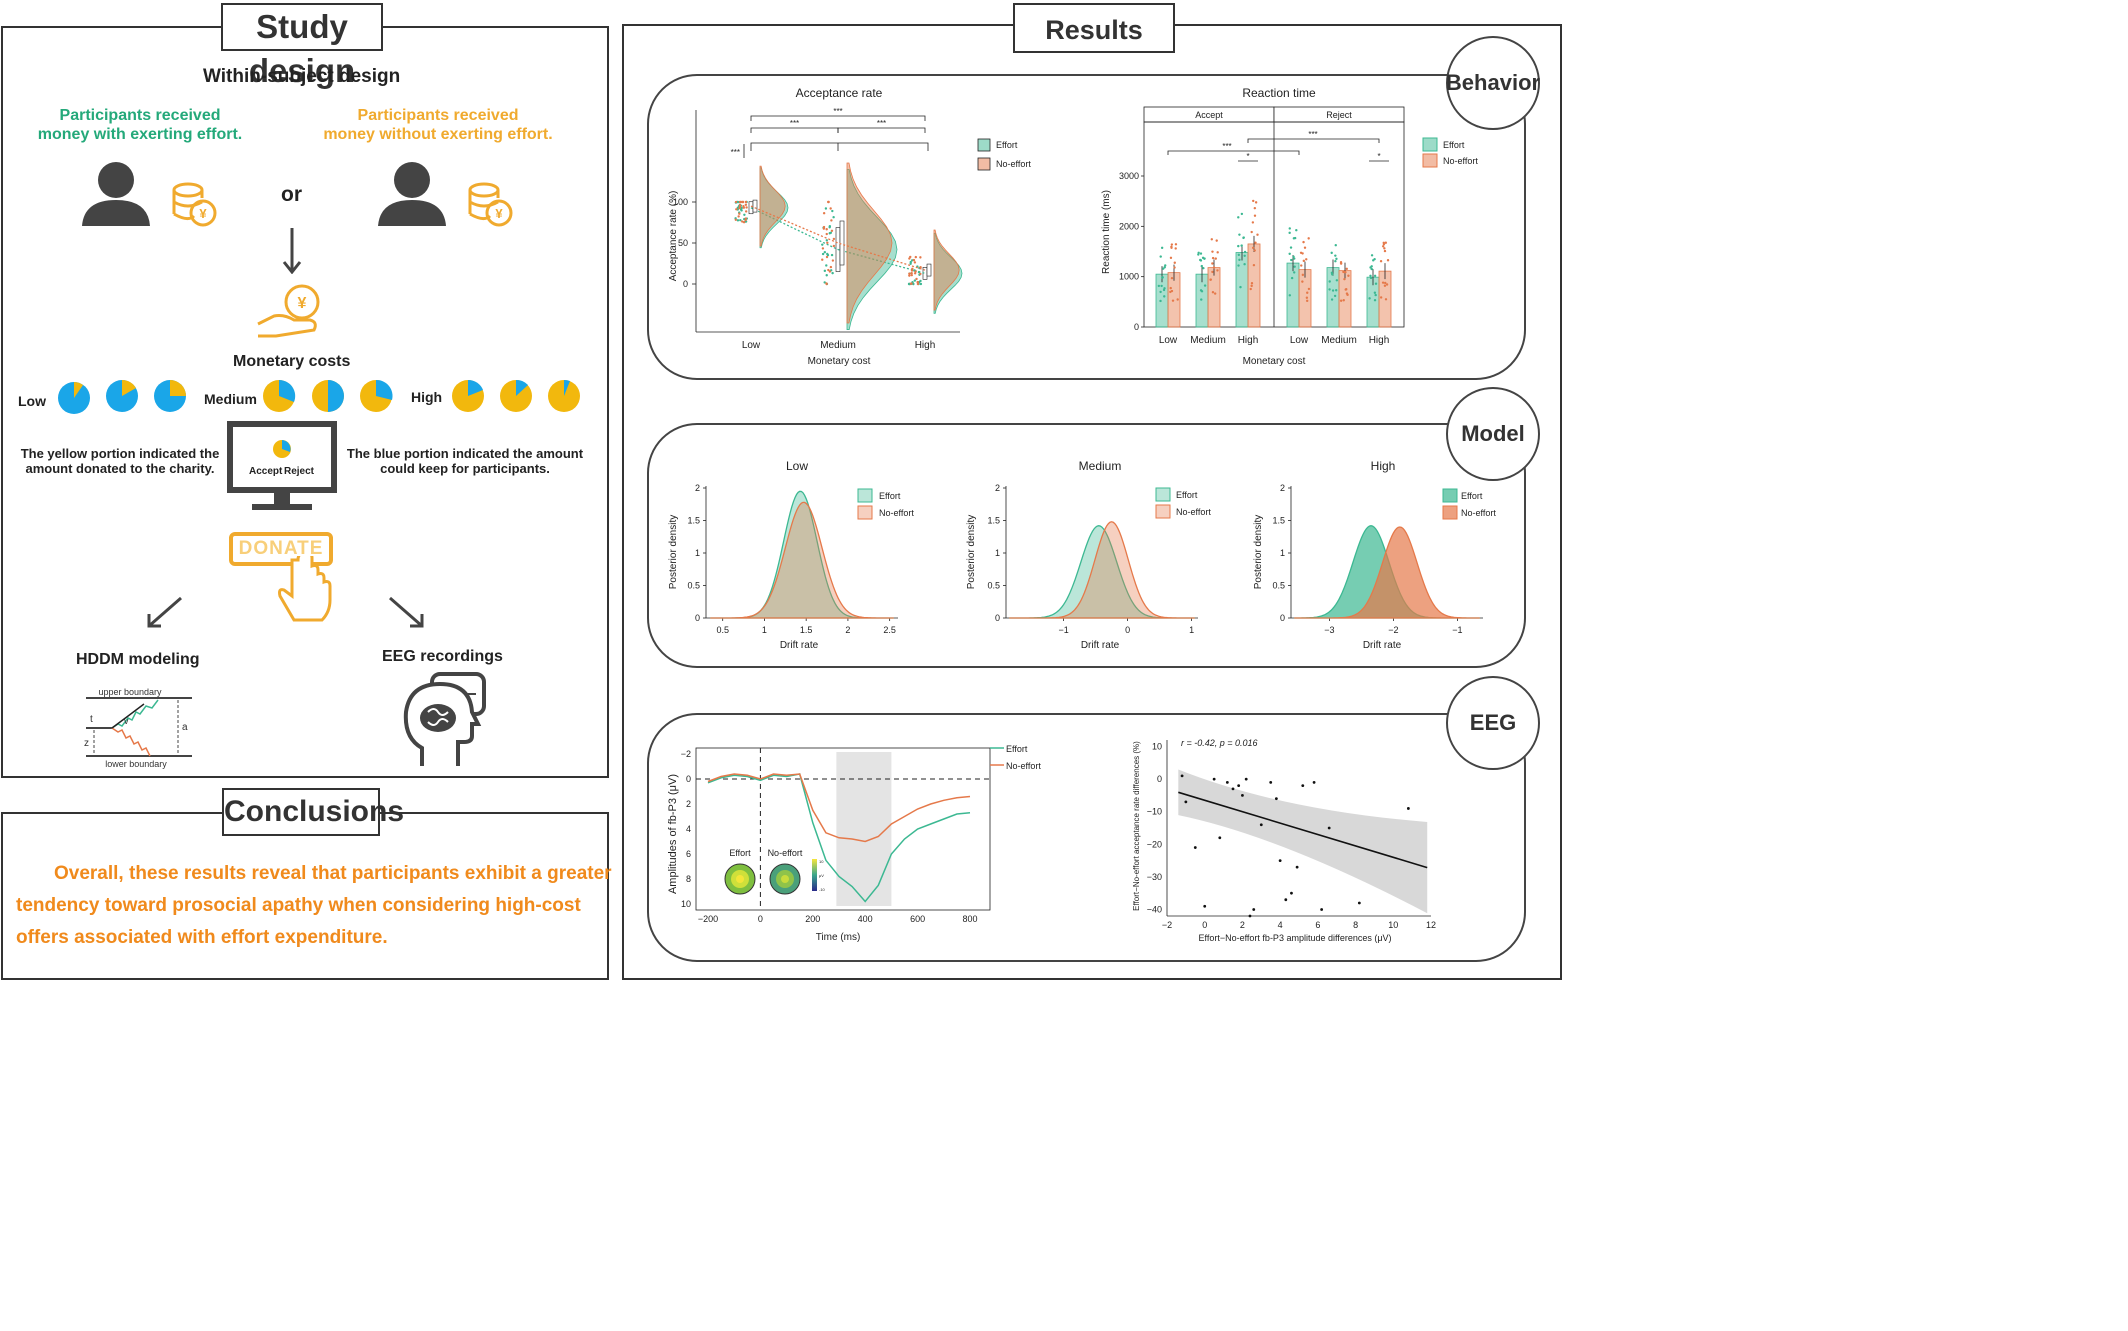  Describe the element at coordinates (839, 808) in the screenshot. I see `erp-waveform` at that location.